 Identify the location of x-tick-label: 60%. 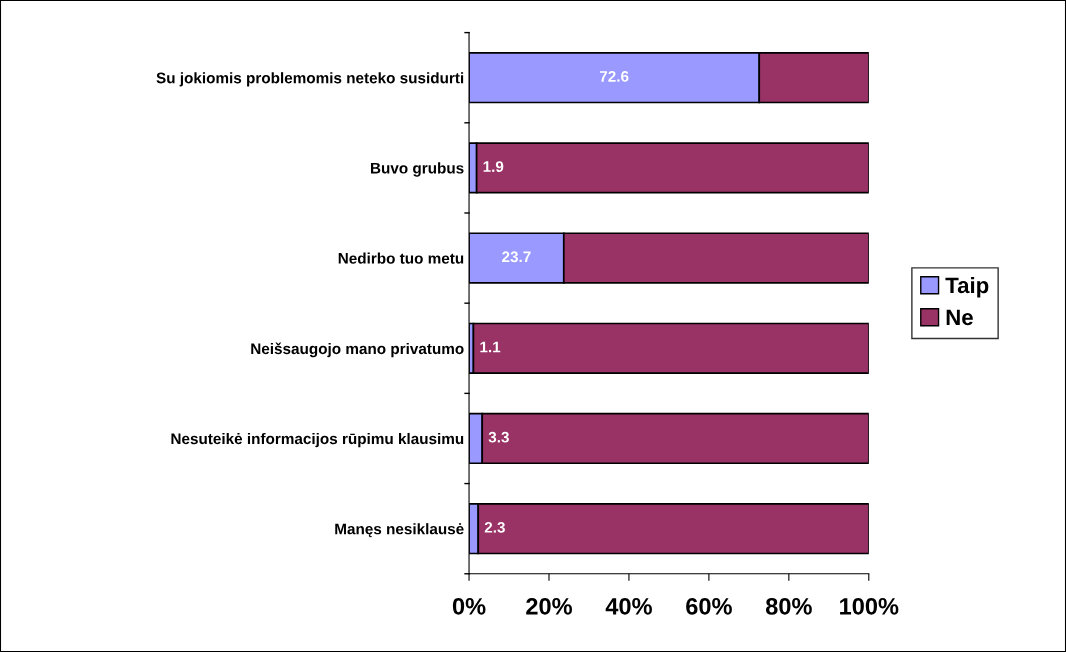
(709, 606).